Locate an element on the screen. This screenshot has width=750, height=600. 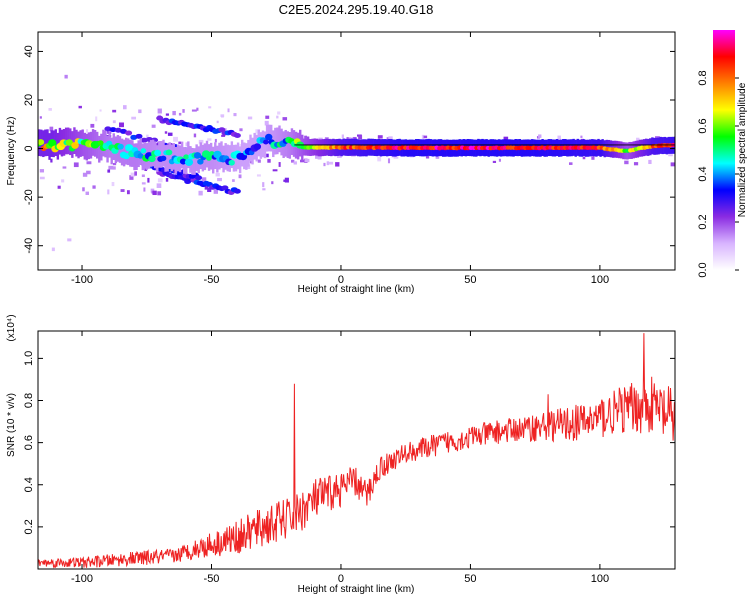
snr-xtick-label: 100 is located at coordinates (600, 579).